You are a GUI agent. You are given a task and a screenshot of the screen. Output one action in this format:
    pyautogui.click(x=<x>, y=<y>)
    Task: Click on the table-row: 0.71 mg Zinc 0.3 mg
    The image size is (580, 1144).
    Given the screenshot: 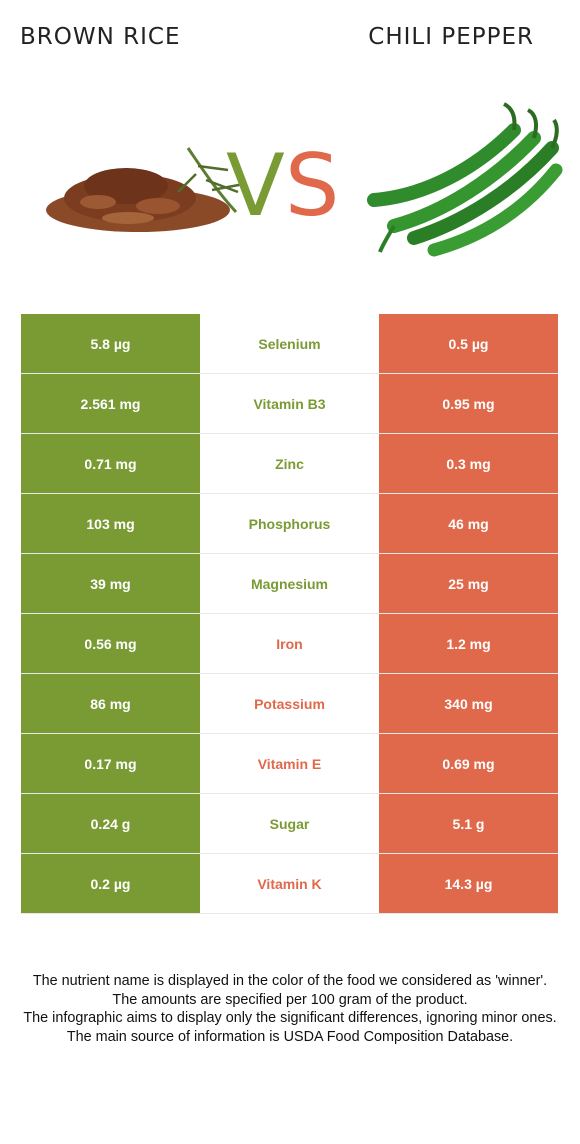 What is the action you would take?
    pyautogui.click(x=289, y=464)
    